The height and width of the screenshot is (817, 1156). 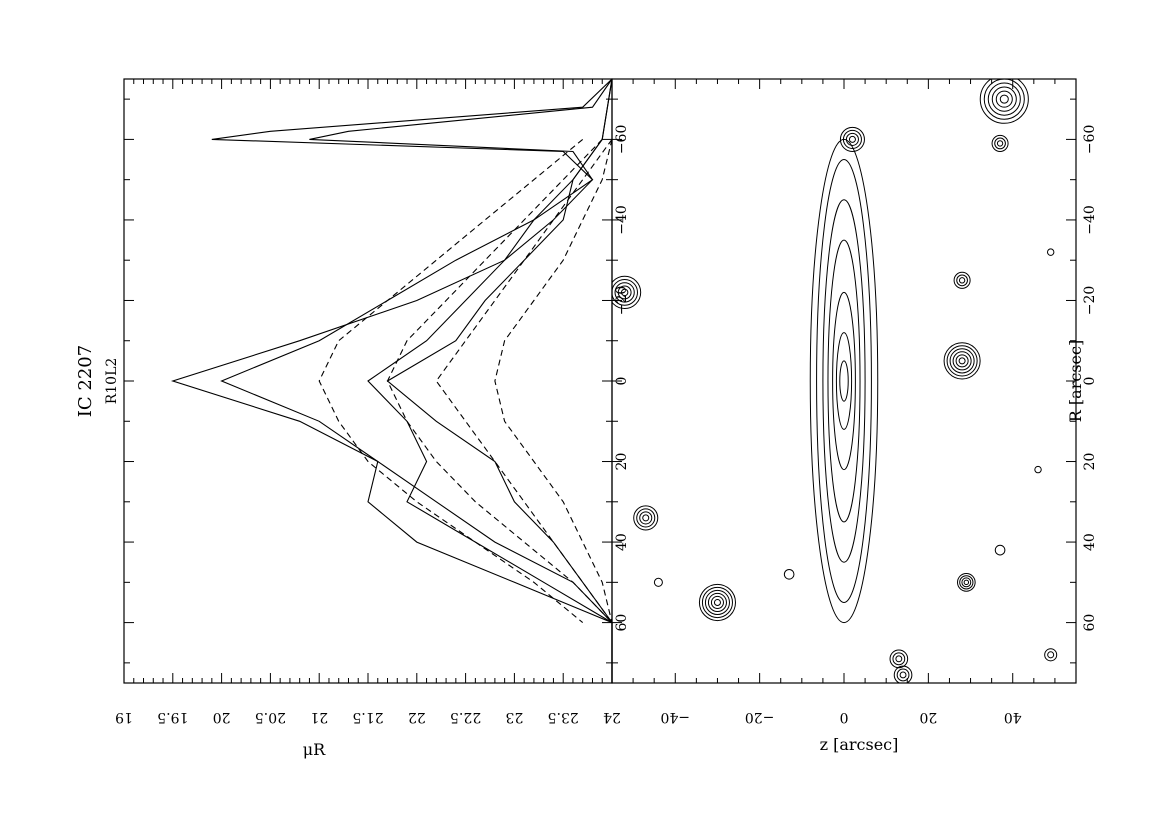 What do you see at coordinates (222, 717) in the screenshot?
I see `y-tick-label: 20` at bounding box center [222, 717].